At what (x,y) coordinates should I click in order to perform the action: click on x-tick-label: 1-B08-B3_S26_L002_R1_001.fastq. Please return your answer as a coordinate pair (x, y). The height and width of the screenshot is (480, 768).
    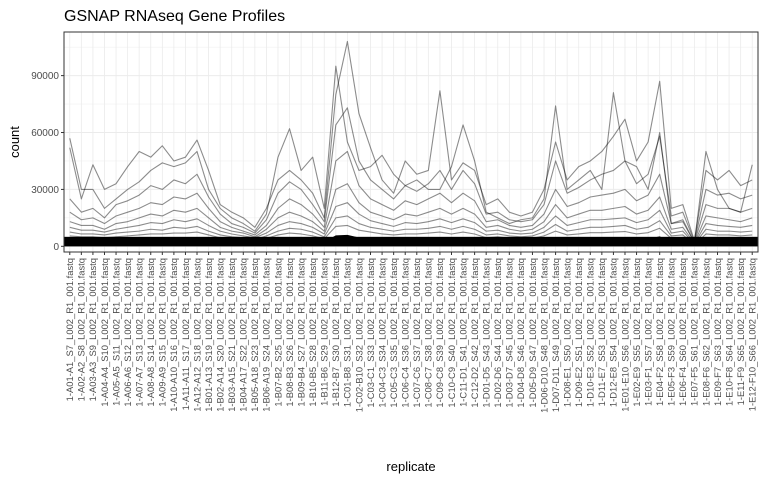
    Looking at the image, I should click on (289, 332).